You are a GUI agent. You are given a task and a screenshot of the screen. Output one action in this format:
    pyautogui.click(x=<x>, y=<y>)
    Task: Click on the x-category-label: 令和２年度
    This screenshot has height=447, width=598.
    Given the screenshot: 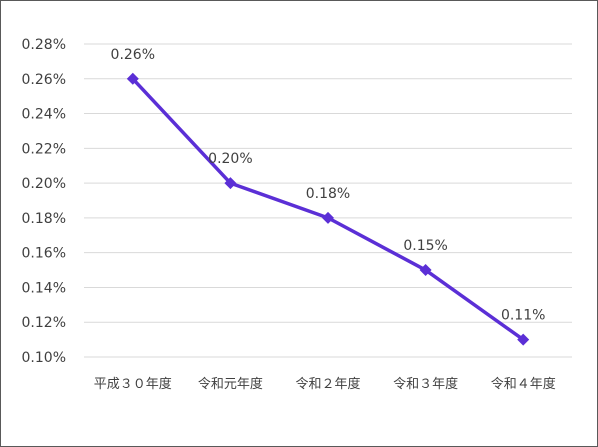 What is the action you would take?
    pyautogui.click(x=327, y=384)
    